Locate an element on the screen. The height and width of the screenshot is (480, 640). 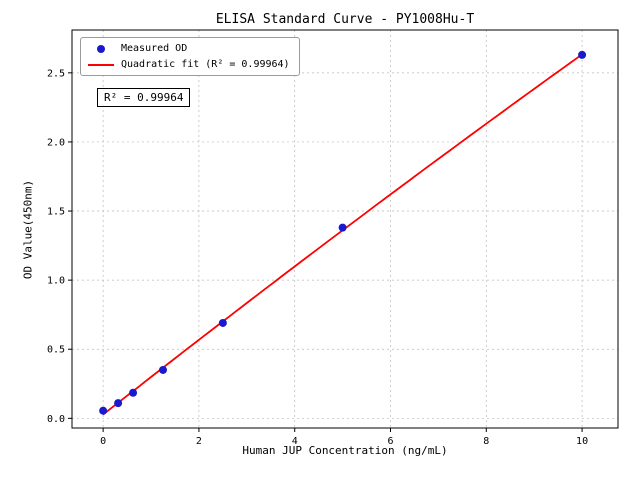
x-tick-label: 8 is located at coordinates (486, 441).